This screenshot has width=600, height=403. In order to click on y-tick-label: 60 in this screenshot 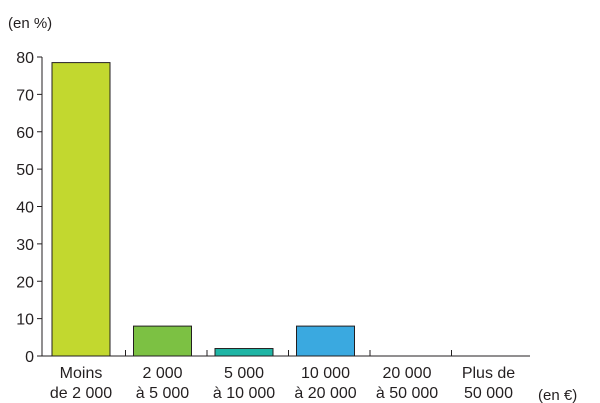, I will do `click(25, 133)`.